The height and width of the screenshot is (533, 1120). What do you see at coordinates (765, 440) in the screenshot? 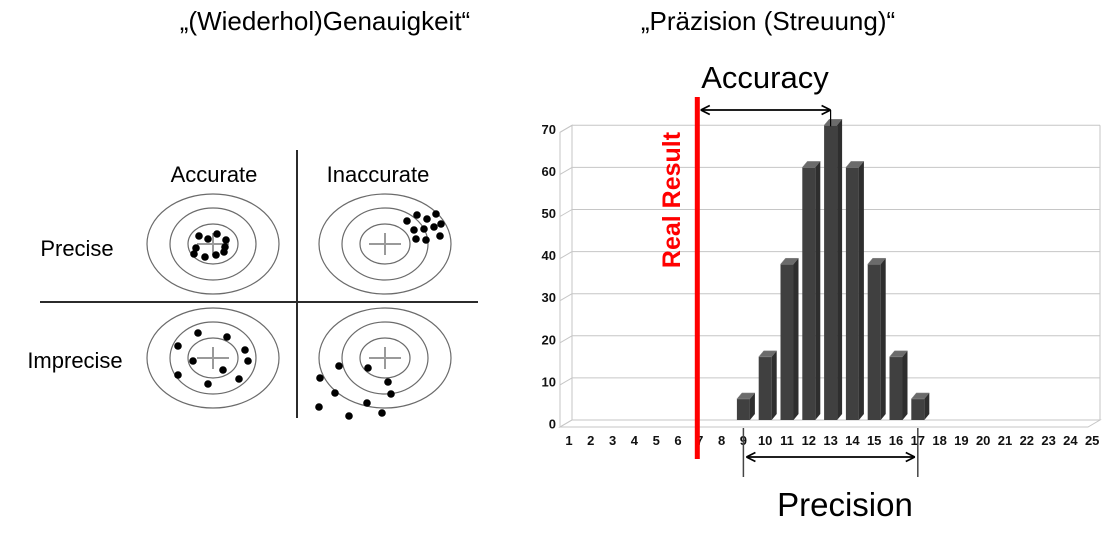
I see `x-tick-label: 10` at bounding box center [765, 440].